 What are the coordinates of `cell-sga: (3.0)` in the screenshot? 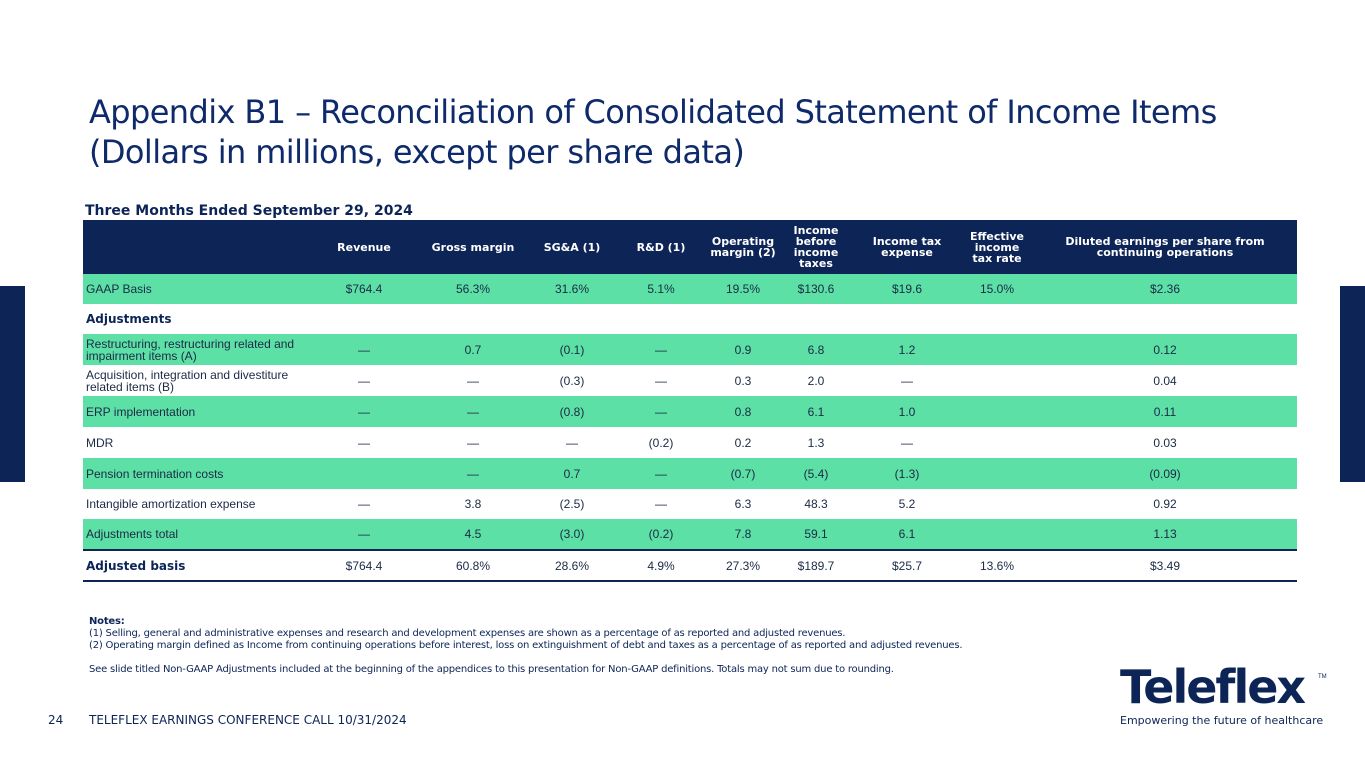 It's located at (572, 535).